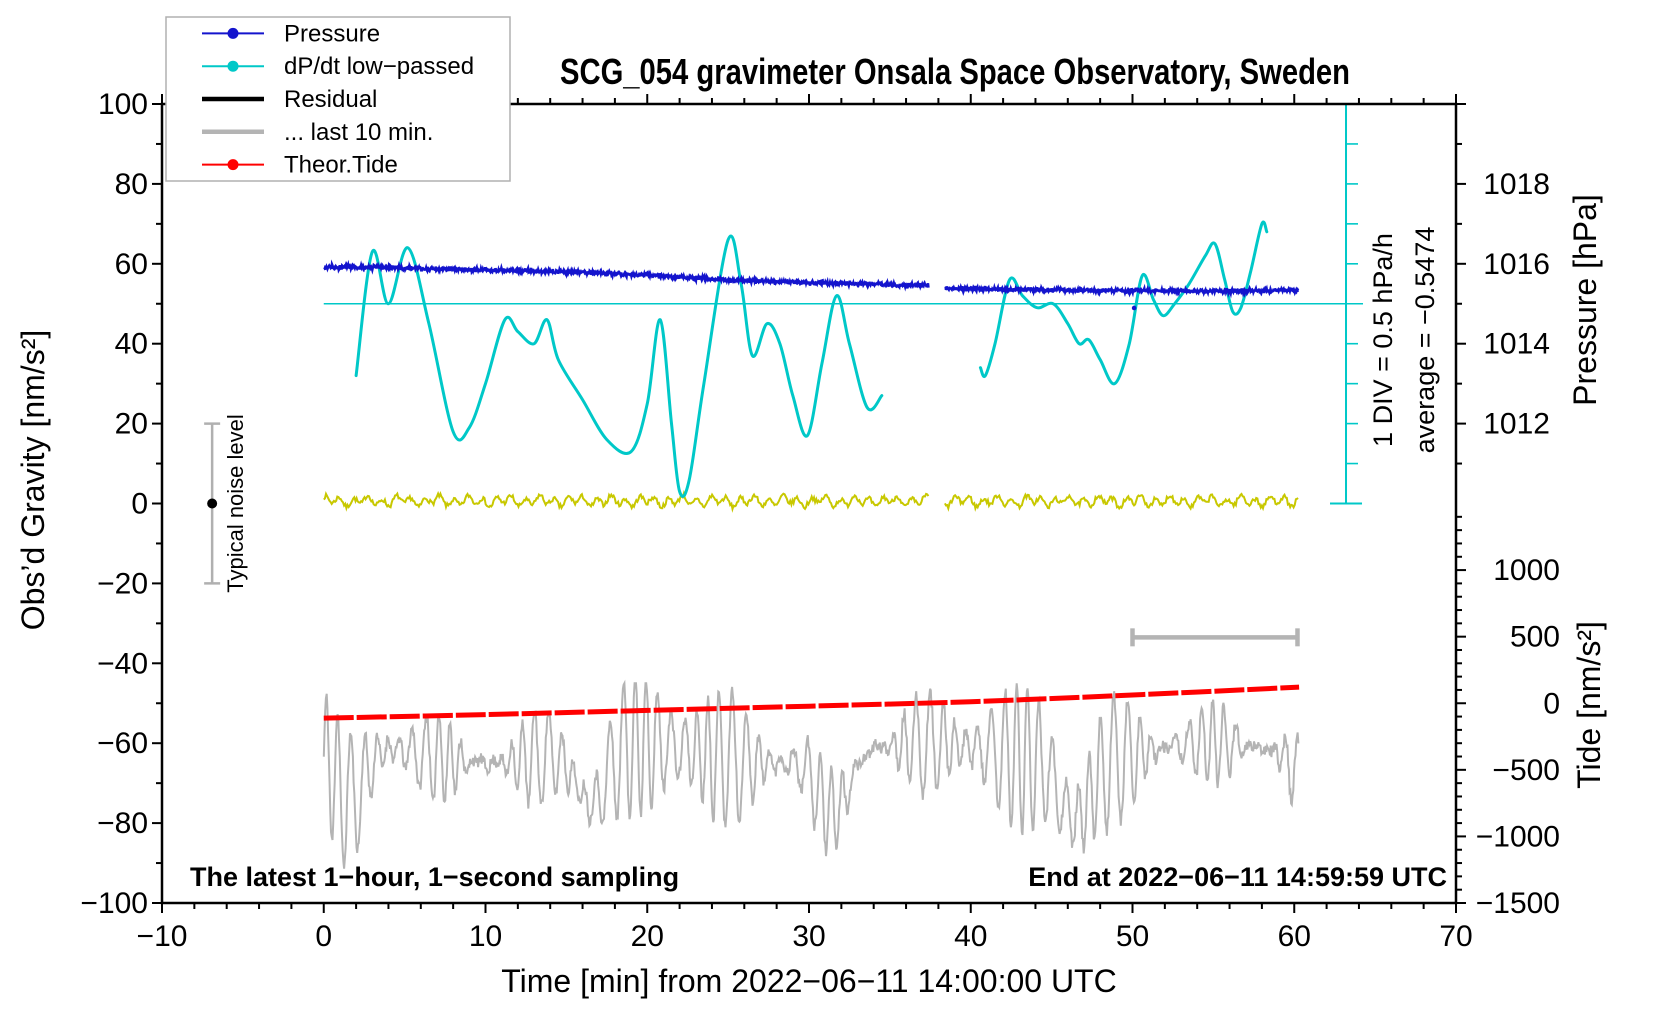 The width and height of the screenshot is (1660, 1020). Describe the element at coordinates (1516, 184) in the screenshot. I see `pressure-tick-label: 1018` at that location.